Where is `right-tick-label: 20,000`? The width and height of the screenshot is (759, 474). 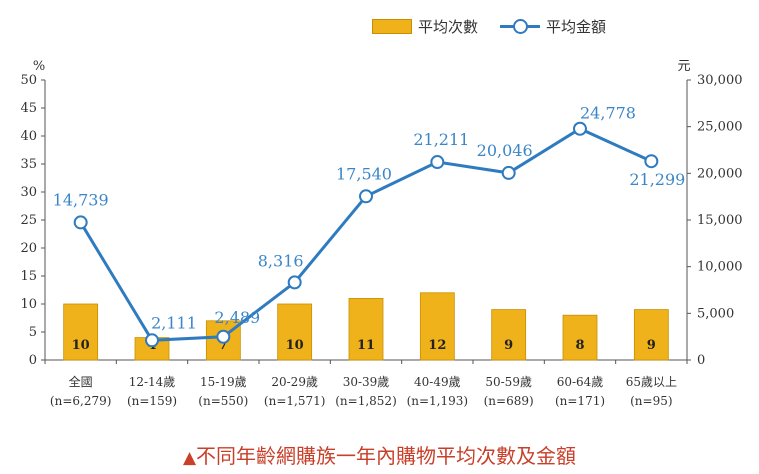
right-tick-label: 20,000 is located at coordinates (720, 173).